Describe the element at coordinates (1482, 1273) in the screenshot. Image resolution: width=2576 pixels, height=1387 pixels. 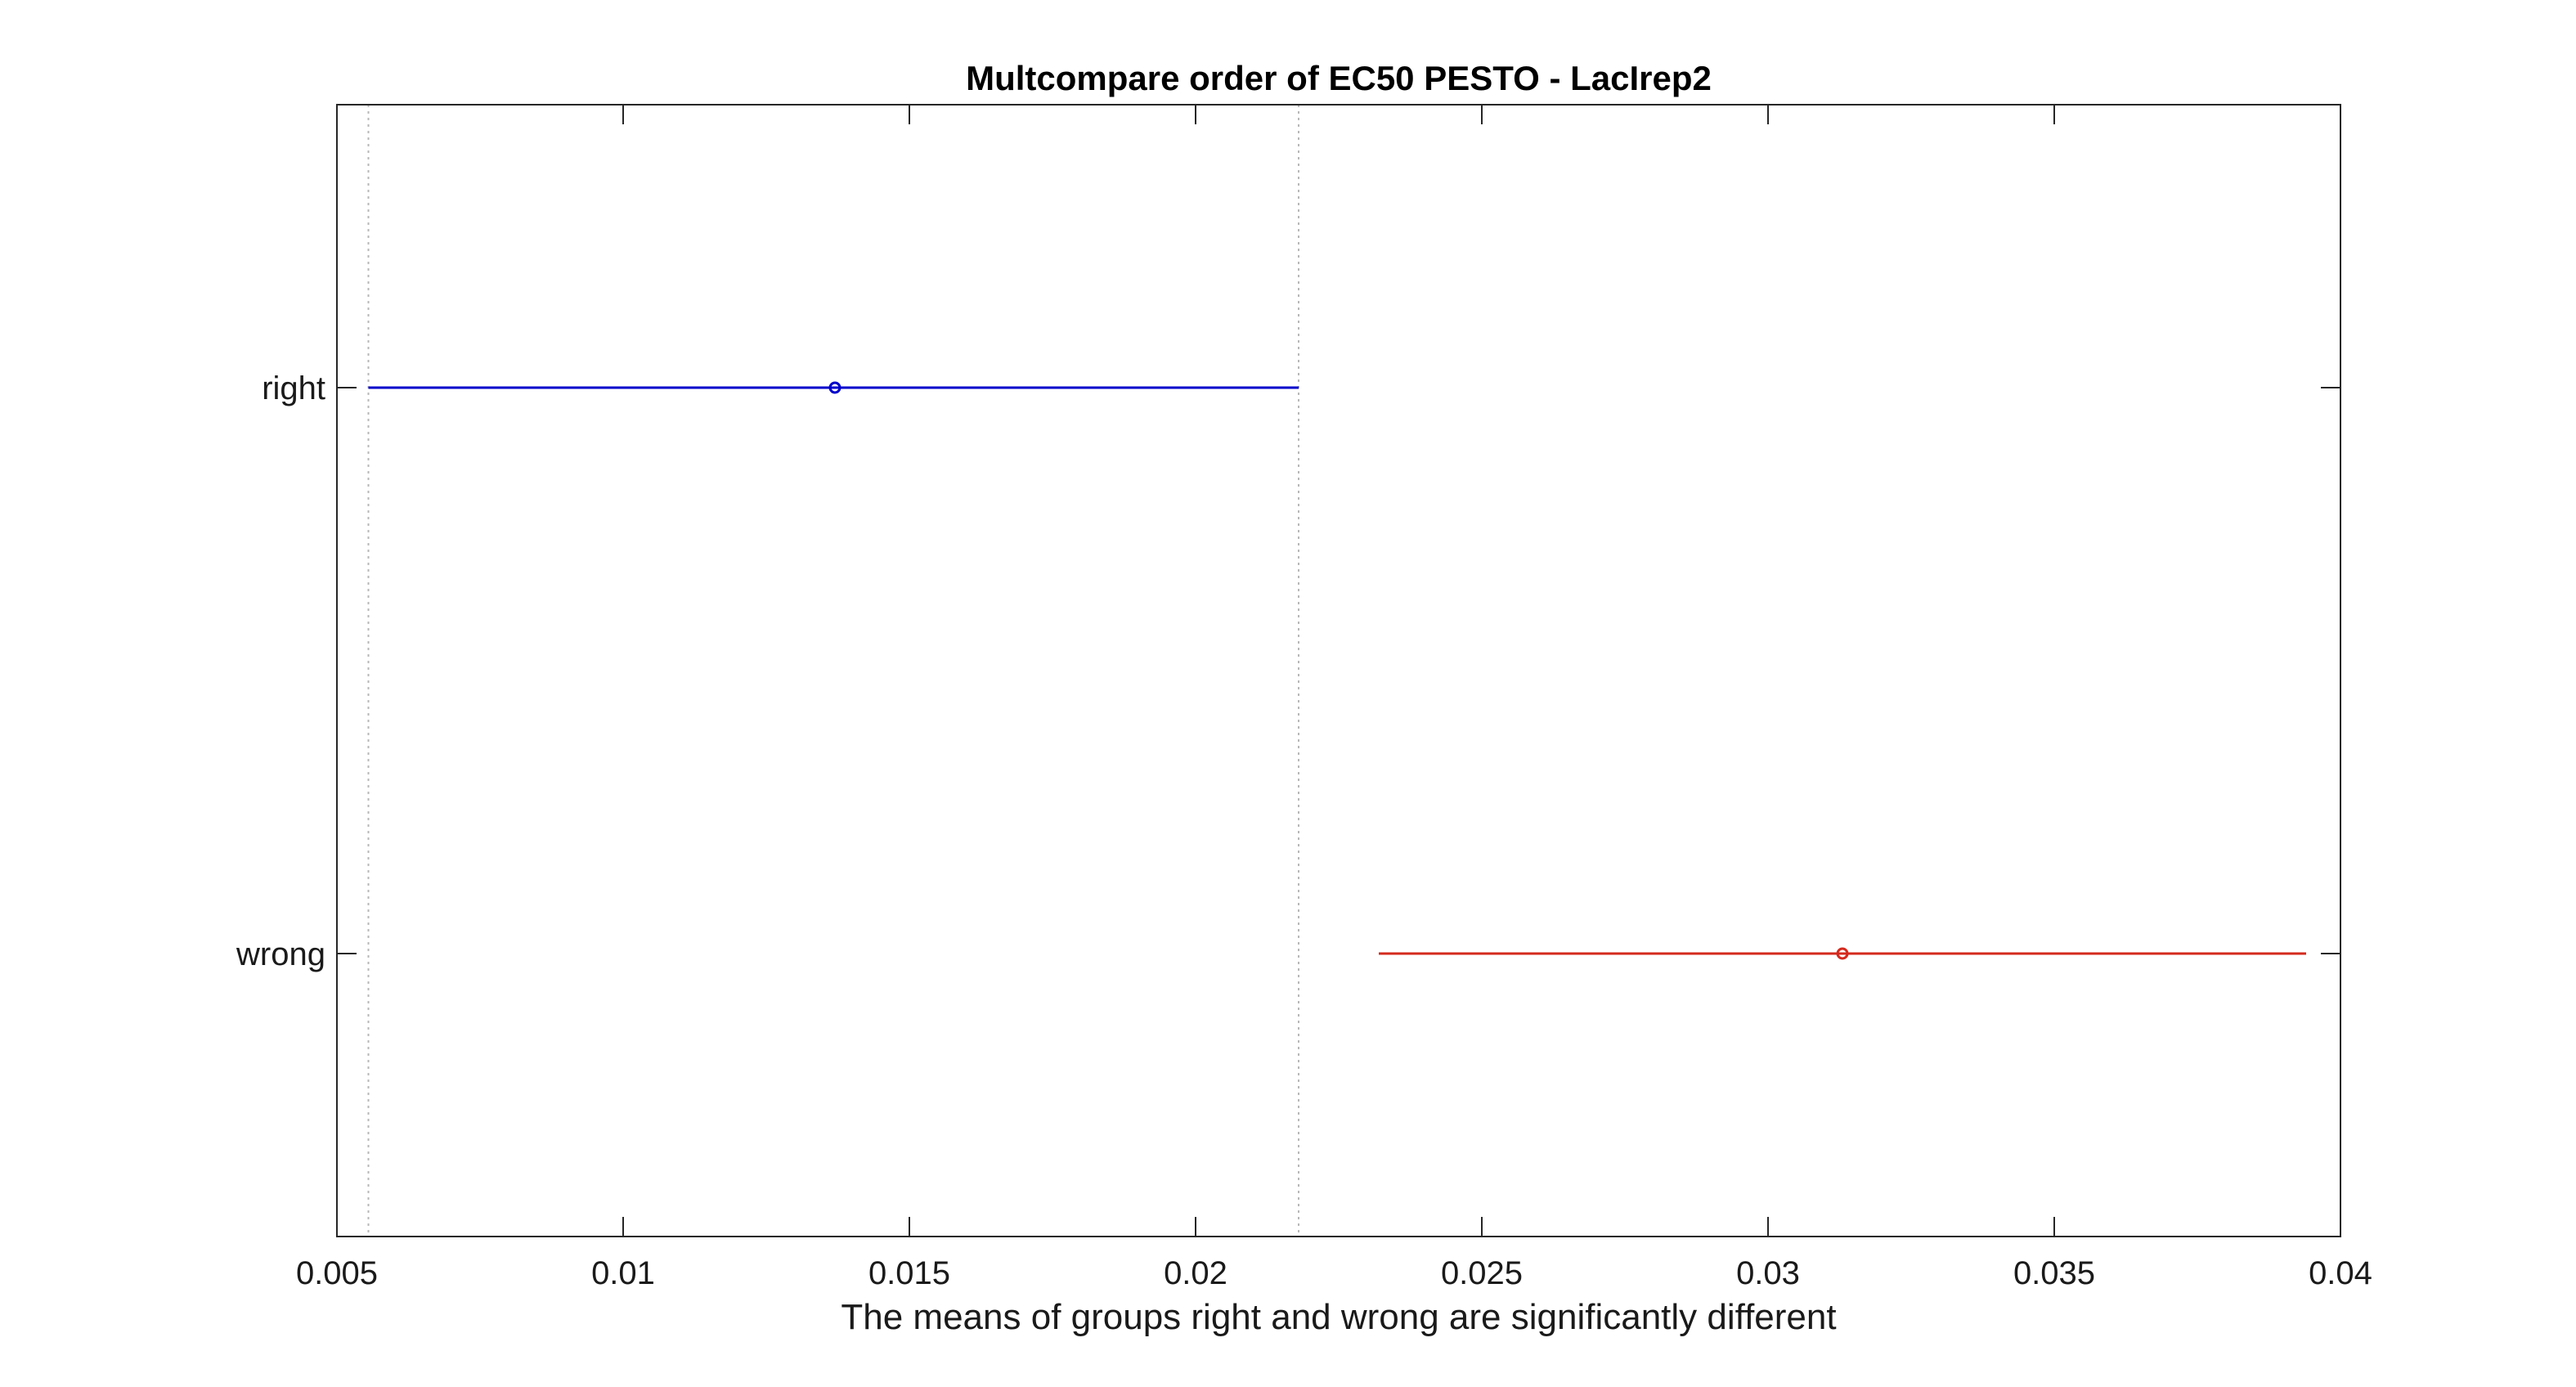
I see `x-tick-label: 0.025` at that location.